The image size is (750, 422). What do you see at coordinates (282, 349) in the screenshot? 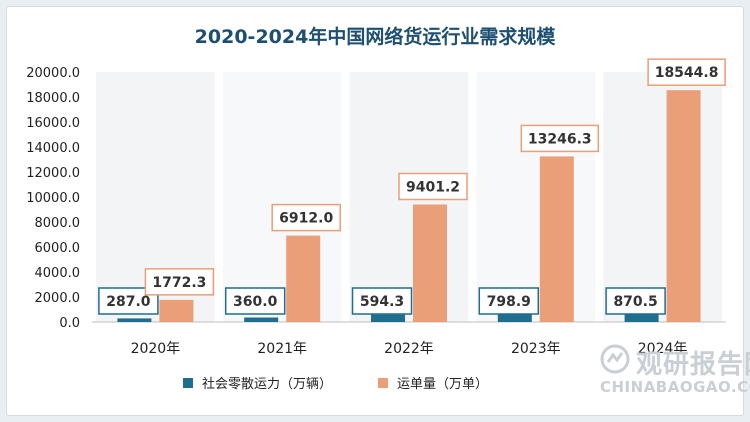
I see `x-tick-label: 2021年` at bounding box center [282, 349].